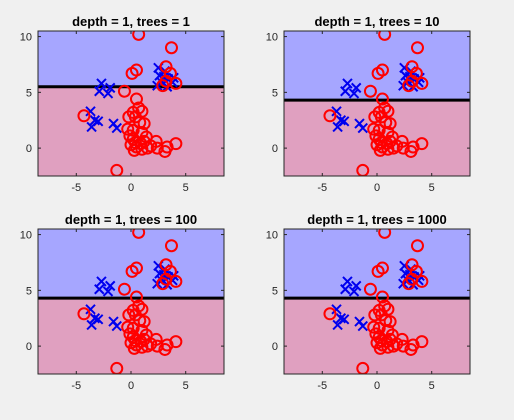 This screenshot has width=514, height=420. I want to click on subplot-title: depth = 1, trees = 1000, so click(376, 219).